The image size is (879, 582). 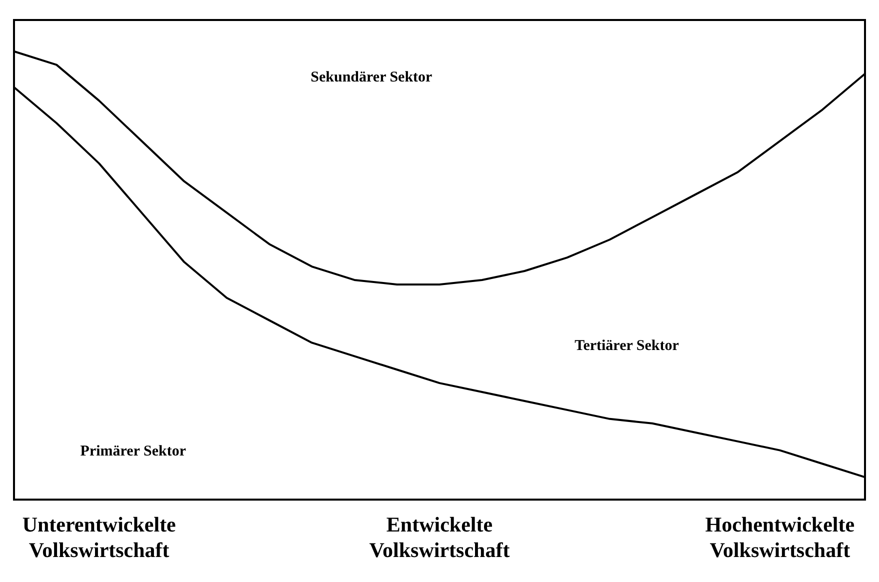 What do you see at coordinates (99, 537) in the screenshot?
I see `x-tick-label: Unterentwickelte Volkswirtschaft` at bounding box center [99, 537].